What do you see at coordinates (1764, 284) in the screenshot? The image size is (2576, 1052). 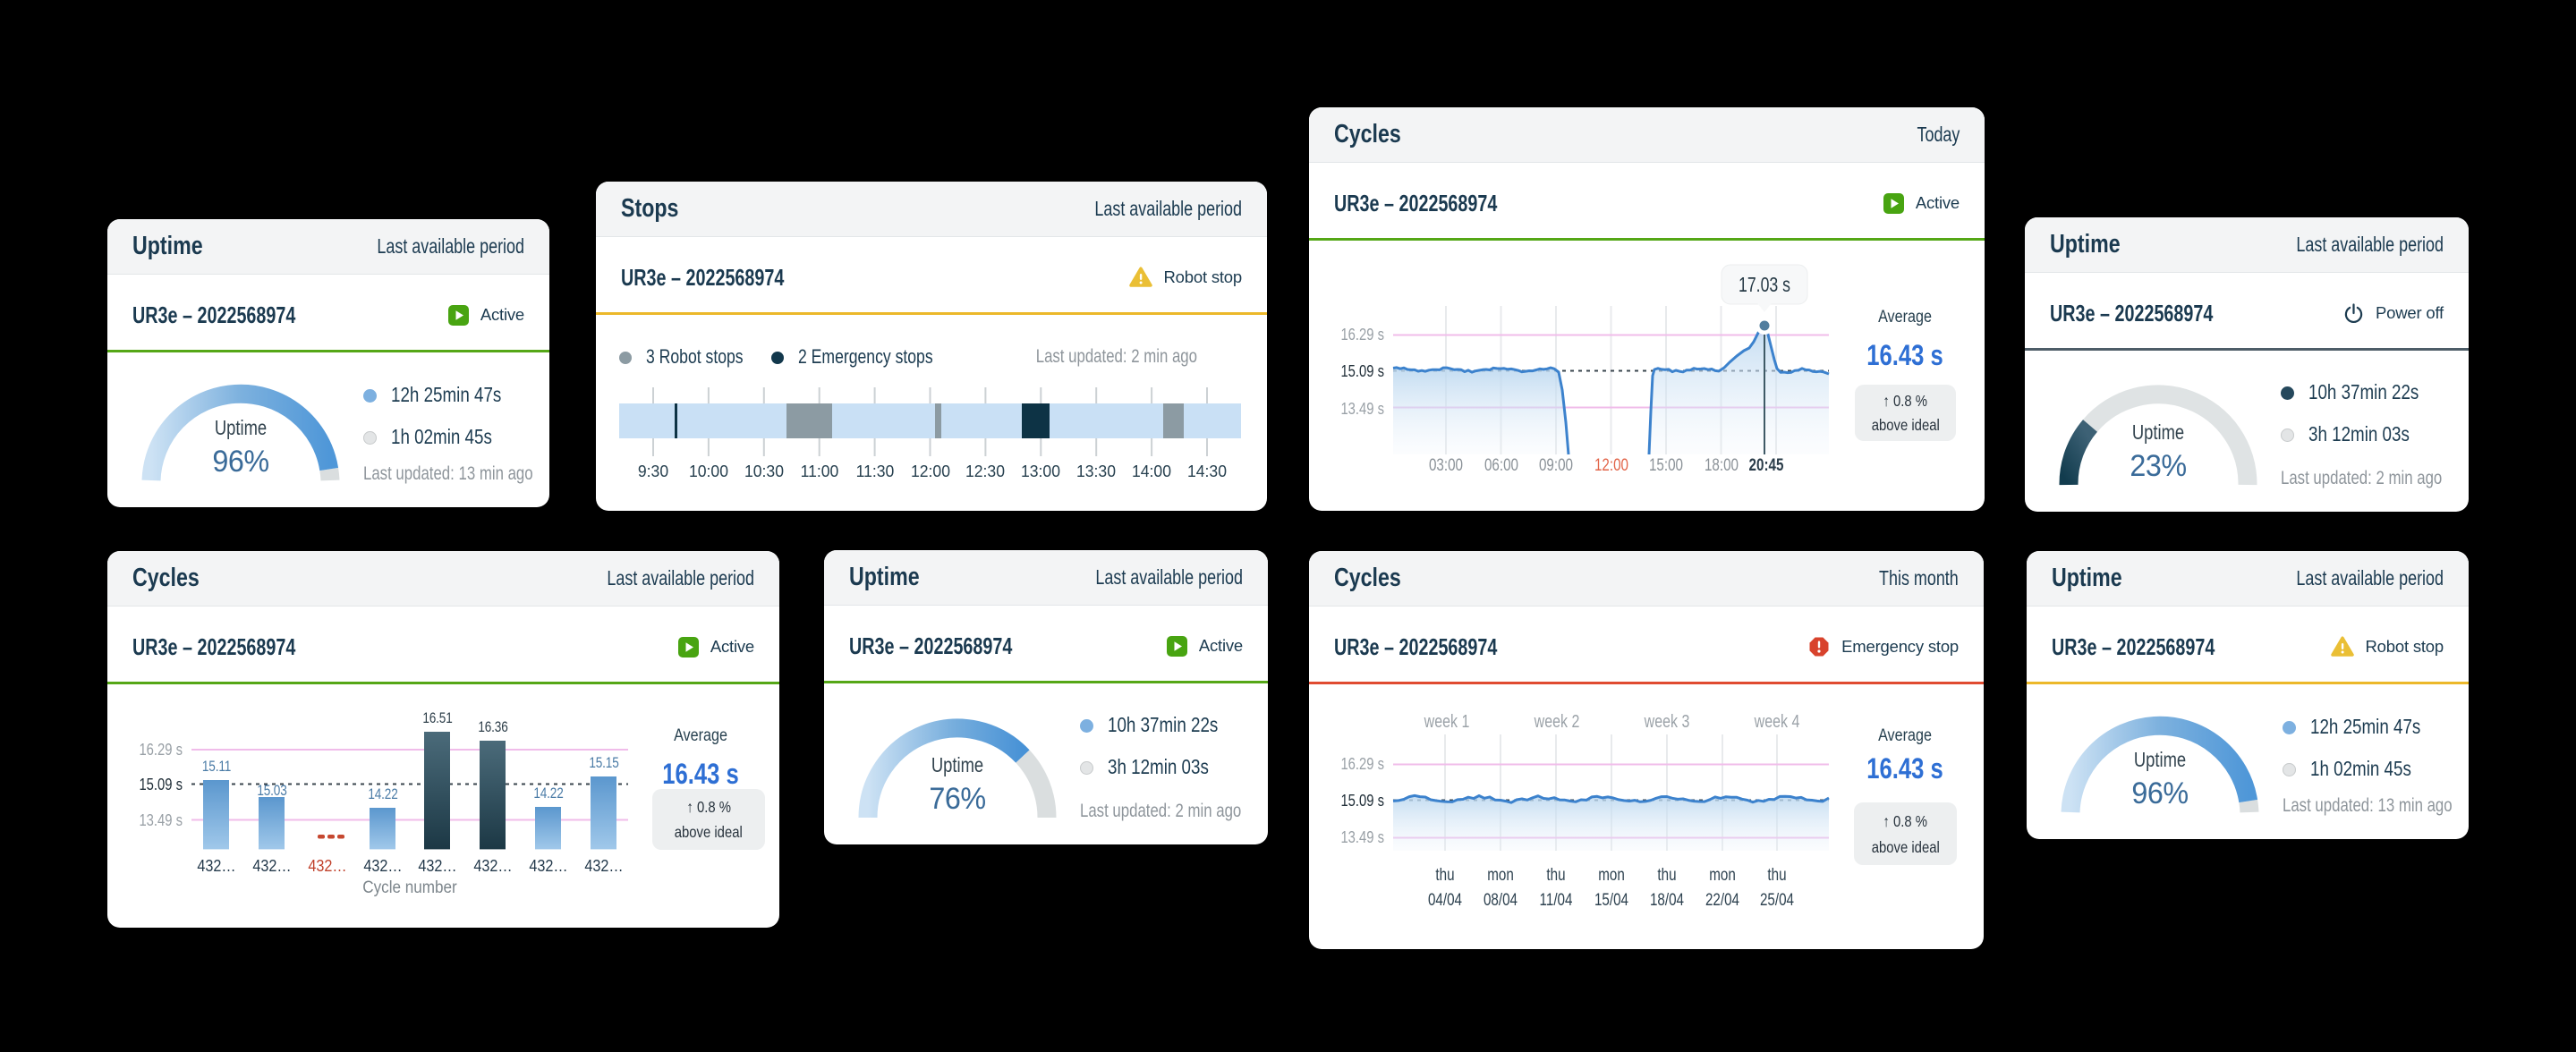 I see `svg-text: 17.03 s` at bounding box center [1764, 284].